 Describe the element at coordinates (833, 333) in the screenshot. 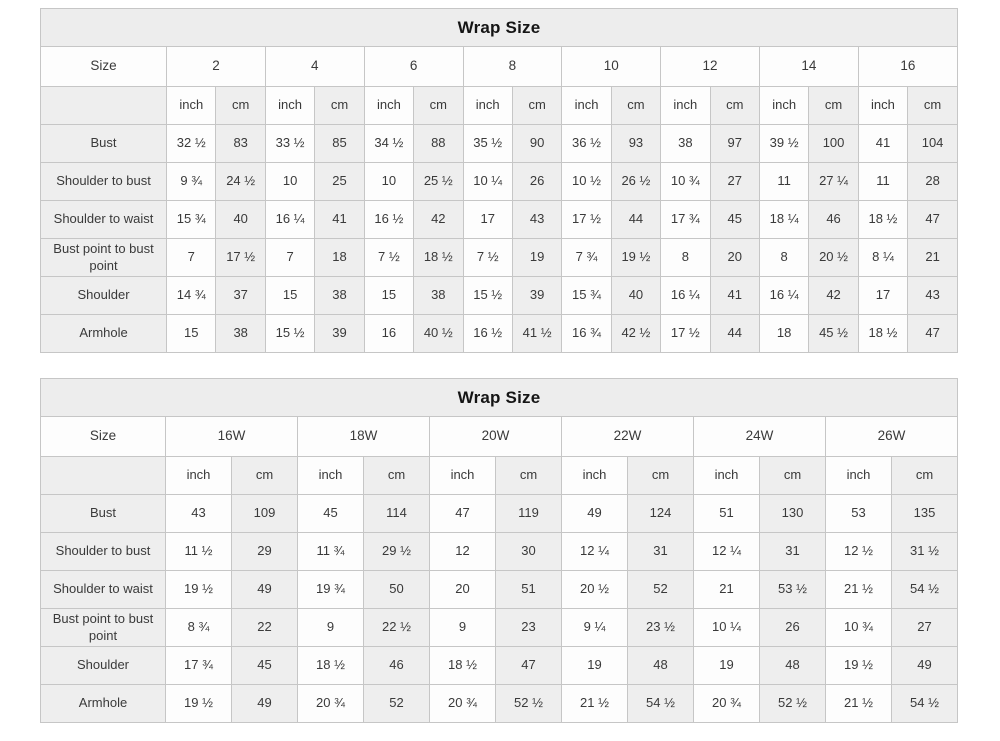

I see `data-cell: 45 ½` at that location.